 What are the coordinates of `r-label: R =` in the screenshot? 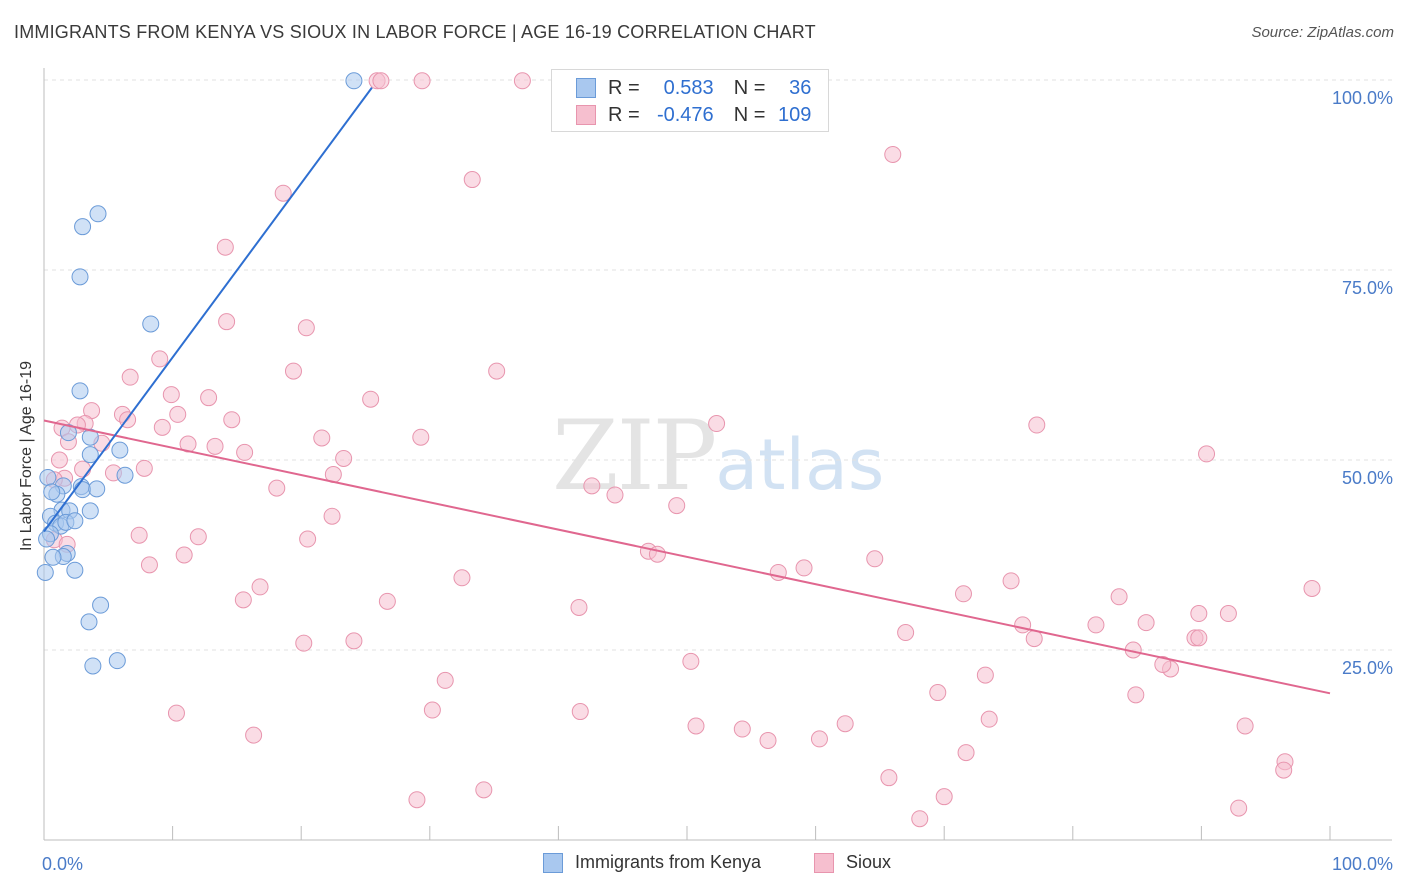 It's located at (624, 87).